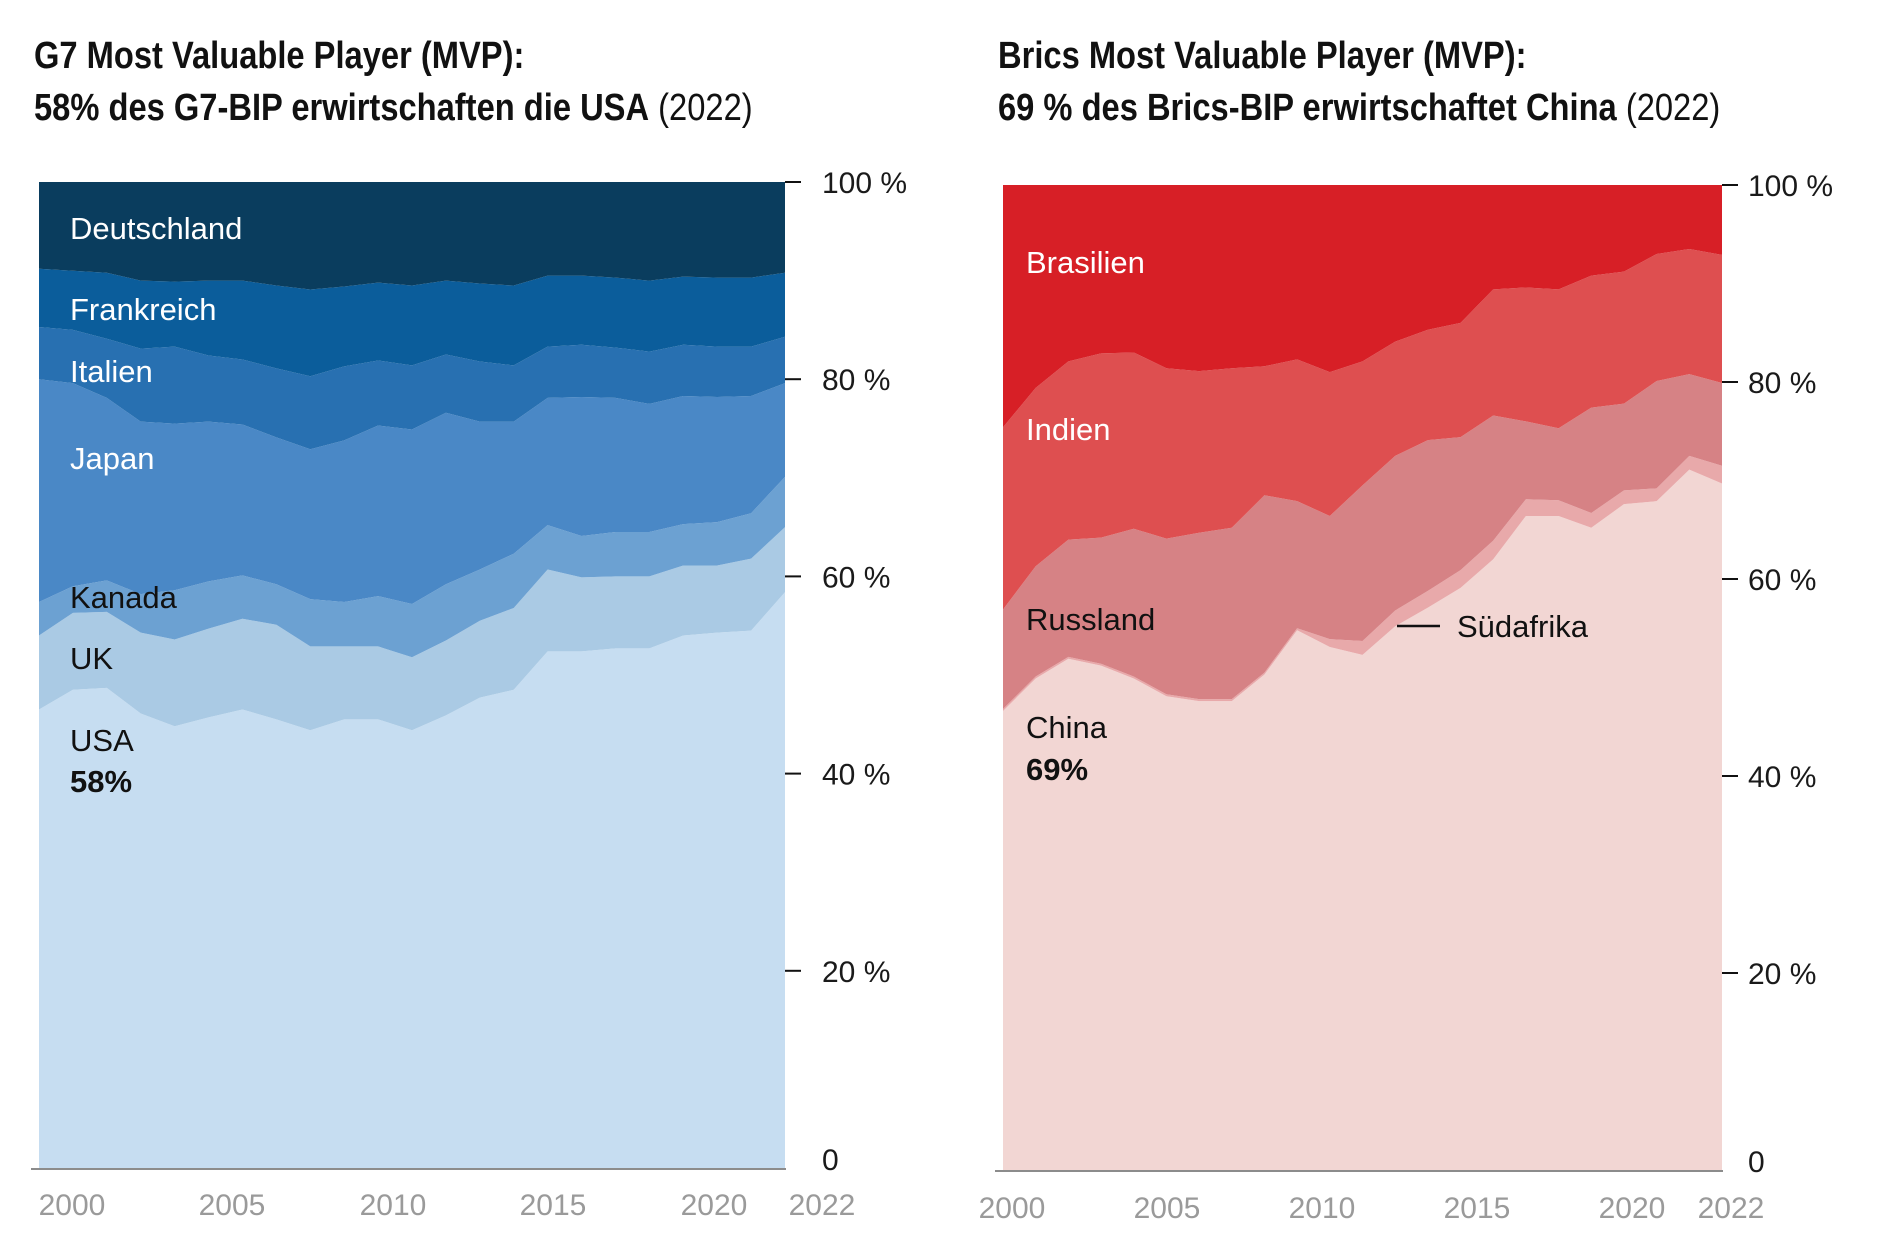  What do you see at coordinates (279, 56) in the screenshot?
I see `g7-title-text: G7 Most Valuable Player (MVP):` at bounding box center [279, 56].